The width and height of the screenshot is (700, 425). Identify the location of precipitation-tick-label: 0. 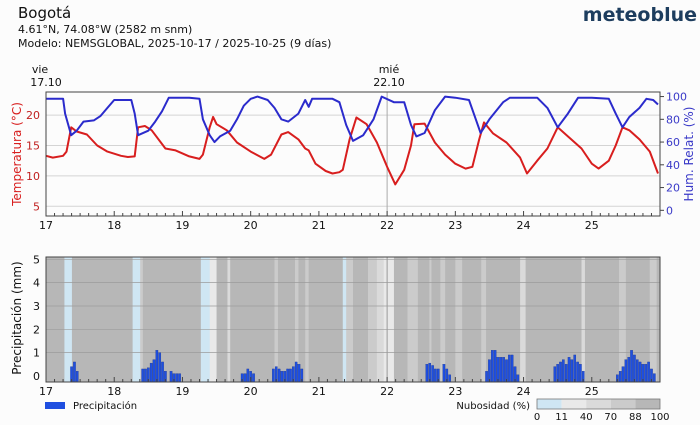
(36, 376).